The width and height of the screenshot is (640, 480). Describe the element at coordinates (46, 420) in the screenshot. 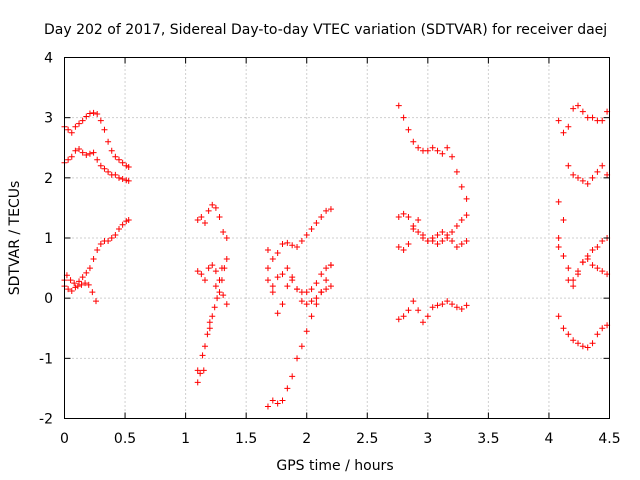

I see `y-tick-label: -2` at that location.